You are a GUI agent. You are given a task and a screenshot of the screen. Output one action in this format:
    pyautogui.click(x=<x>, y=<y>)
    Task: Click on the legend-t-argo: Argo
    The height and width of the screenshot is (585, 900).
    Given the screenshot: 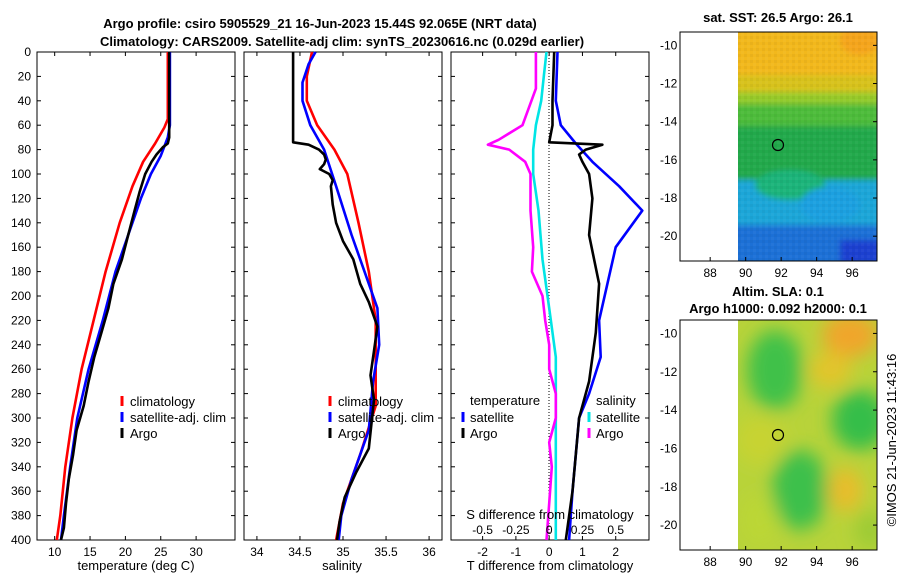 What is the action you would take?
    pyautogui.click(x=483, y=433)
    